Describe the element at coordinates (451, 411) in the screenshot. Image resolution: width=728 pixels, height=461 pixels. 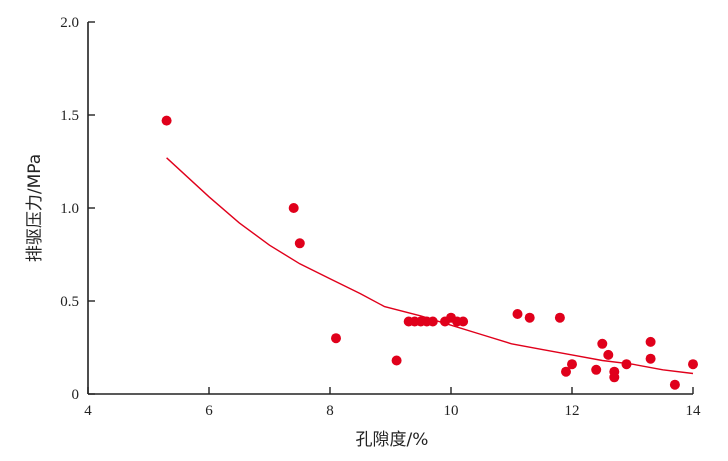
I see `x-tick-label: 10` at that location.